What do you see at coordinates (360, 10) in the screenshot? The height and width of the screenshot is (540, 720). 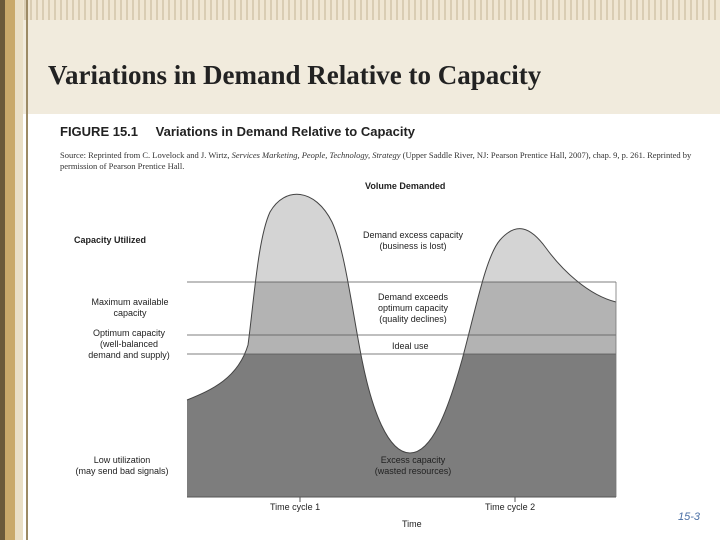 I see `decorative-top-band` at bounding box center [360, 10].